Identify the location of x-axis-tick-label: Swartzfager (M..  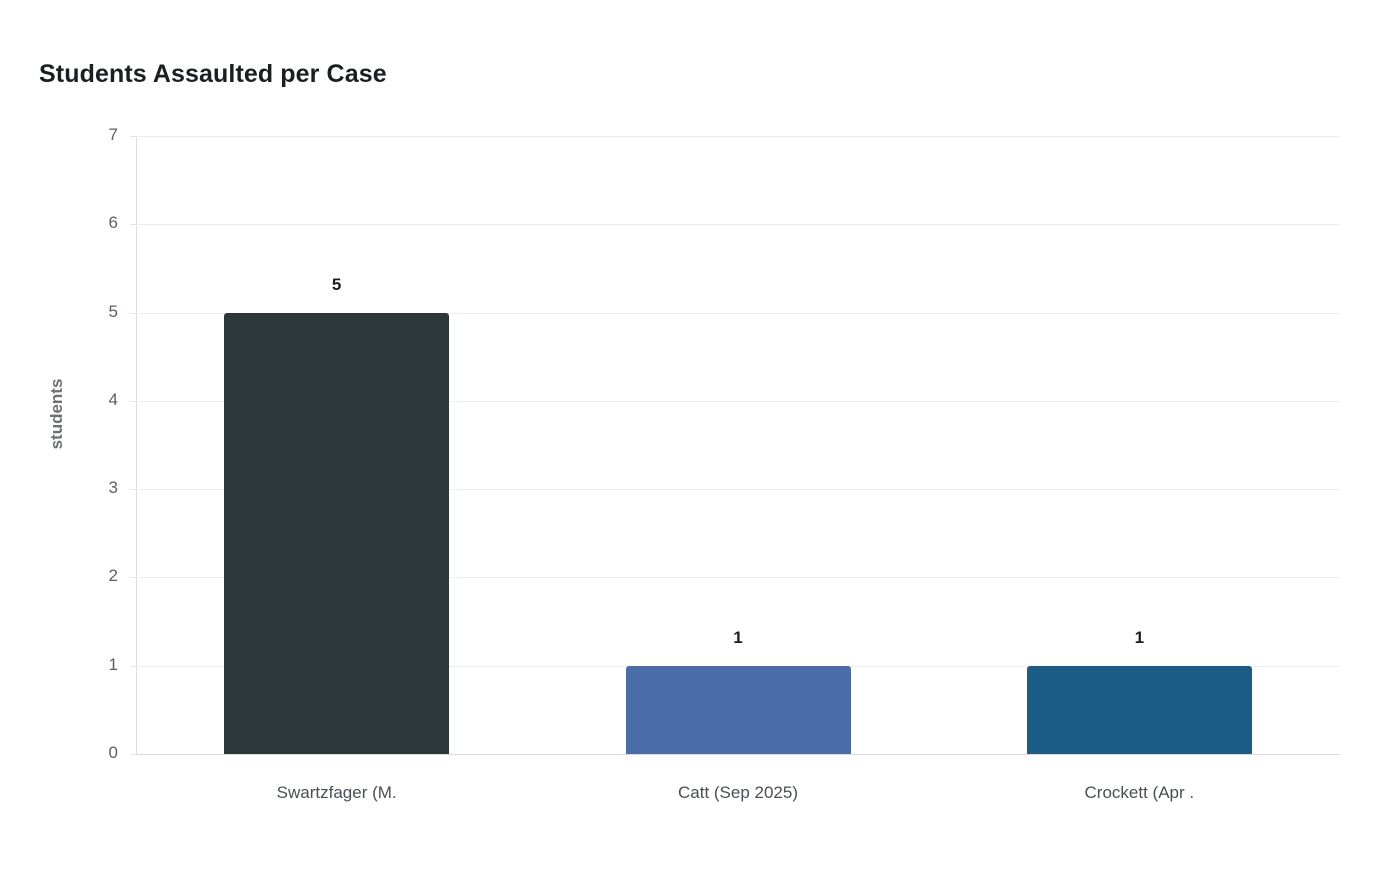
(336, 792).